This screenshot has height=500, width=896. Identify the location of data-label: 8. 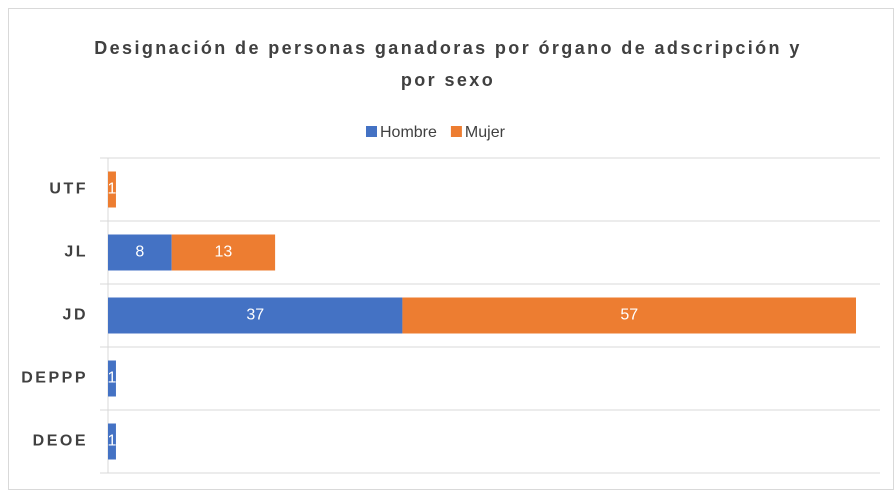
(139, 252).